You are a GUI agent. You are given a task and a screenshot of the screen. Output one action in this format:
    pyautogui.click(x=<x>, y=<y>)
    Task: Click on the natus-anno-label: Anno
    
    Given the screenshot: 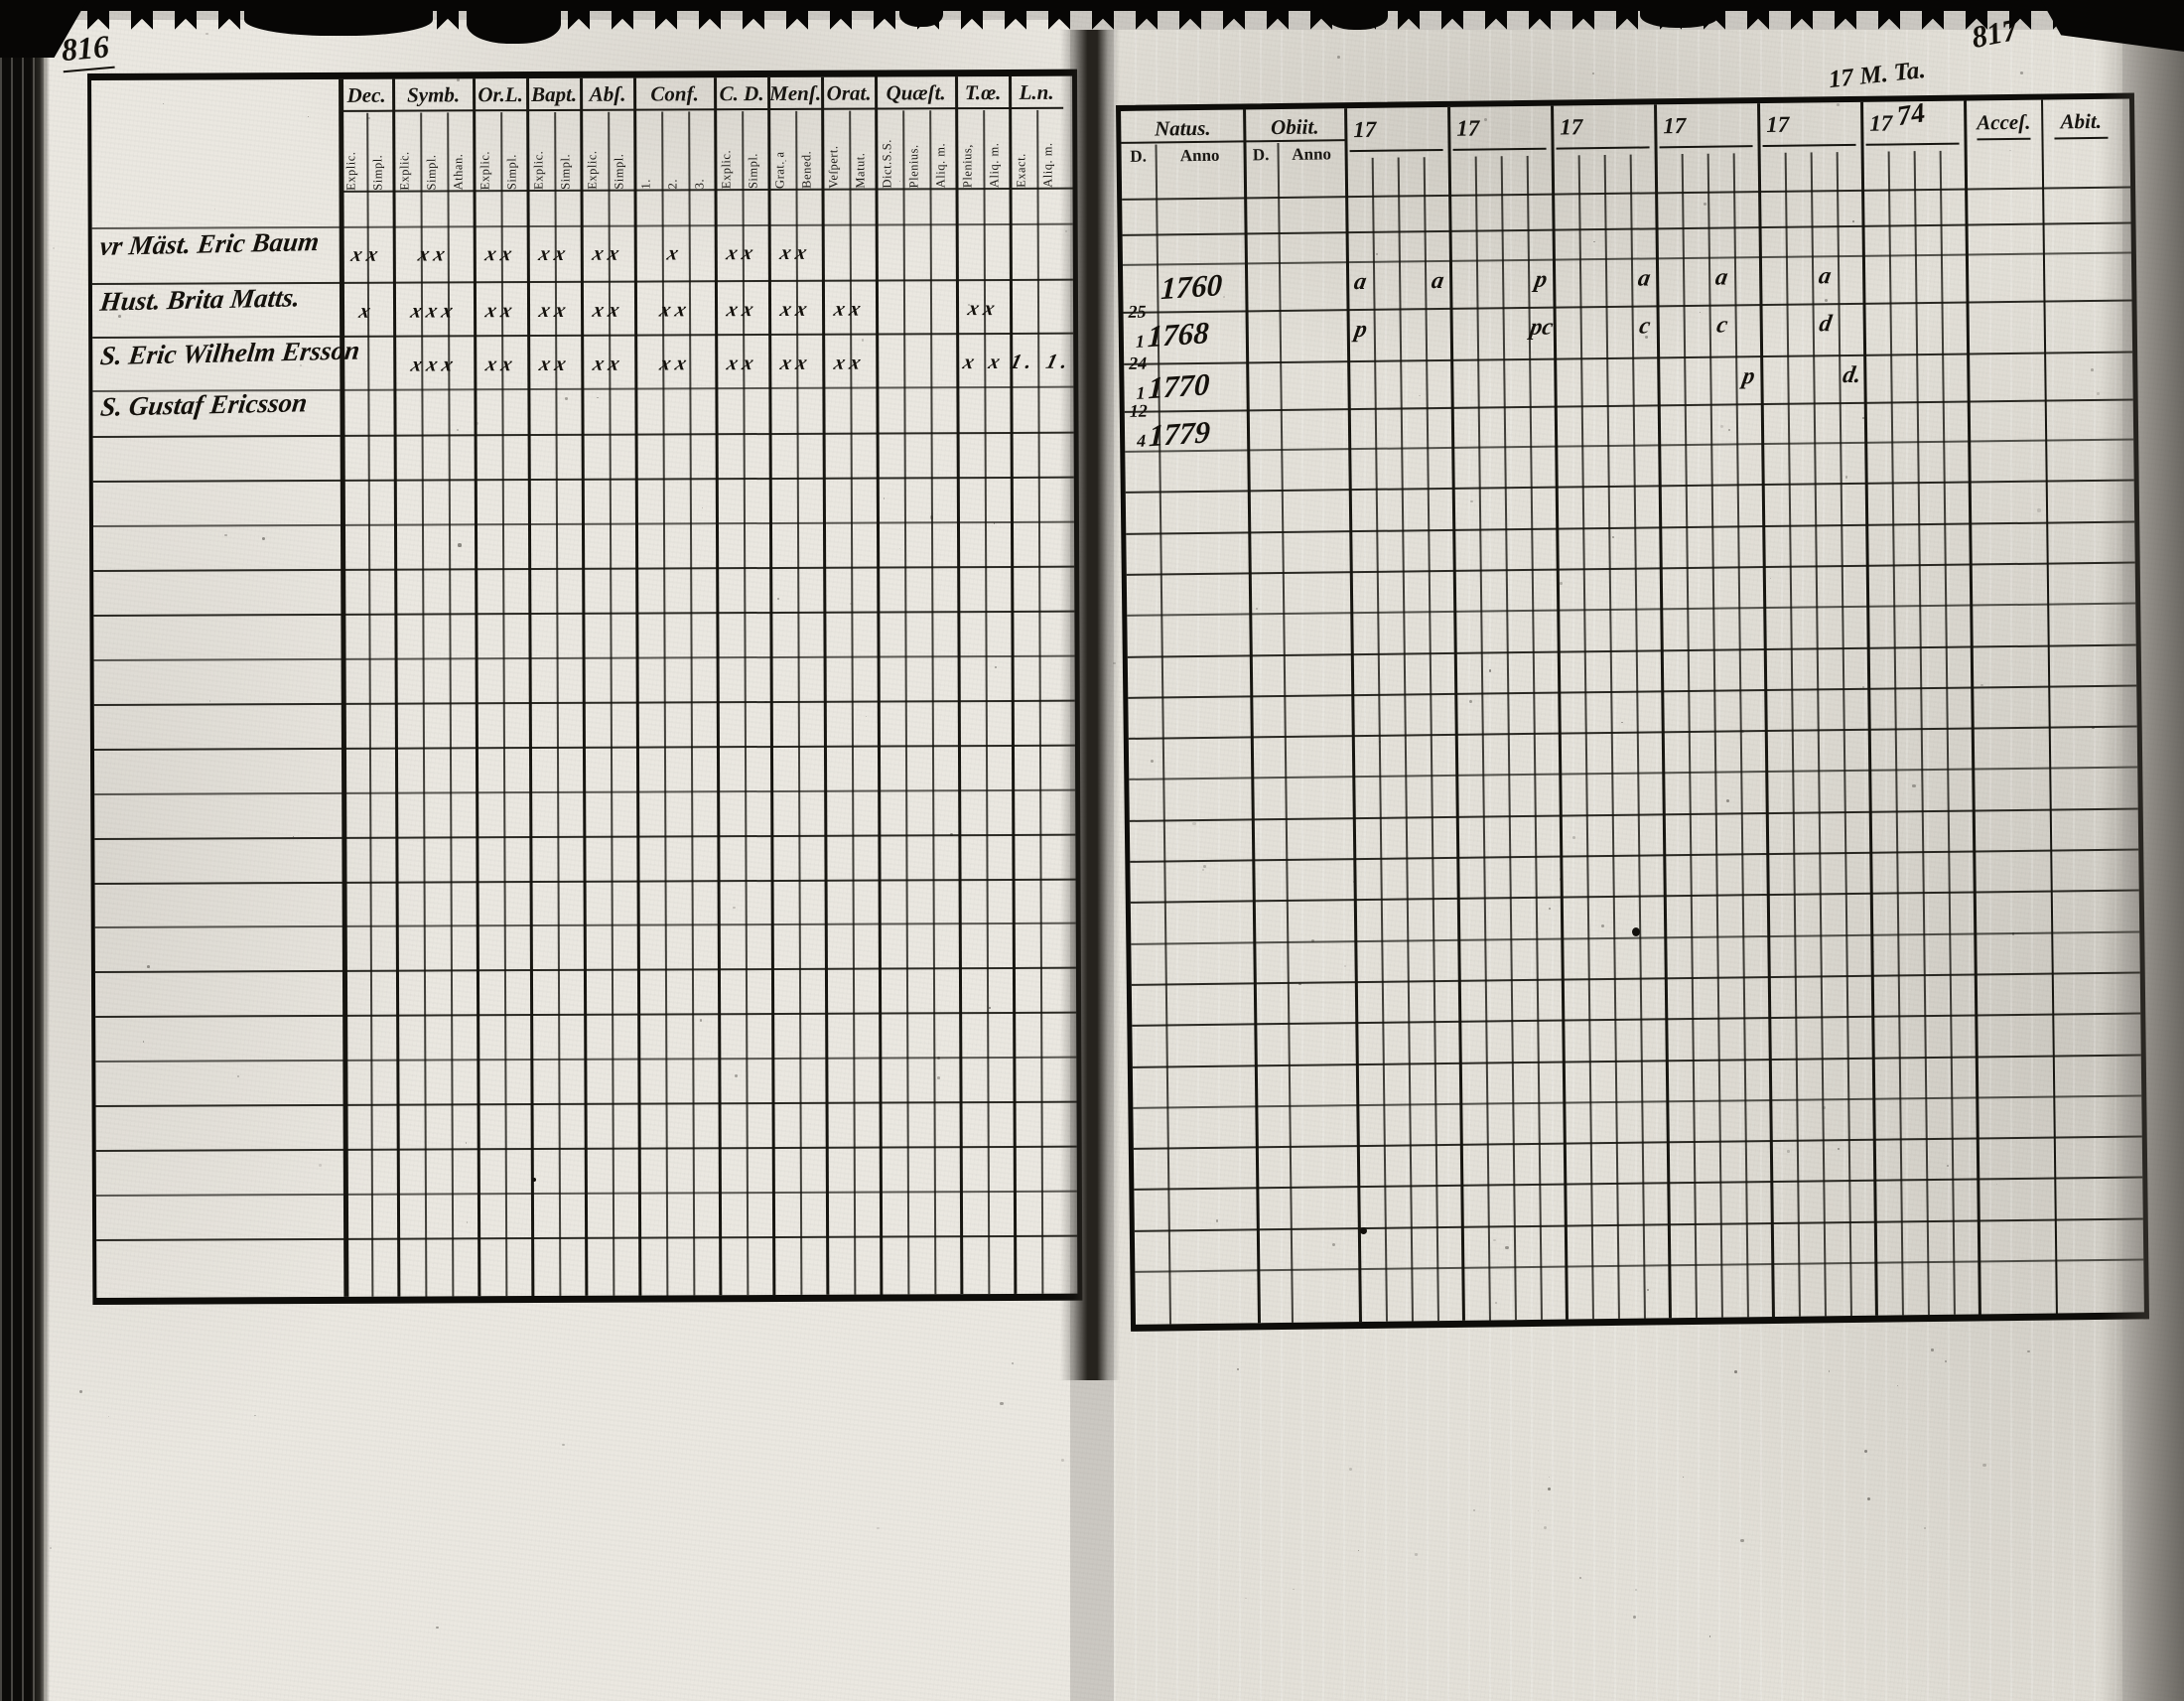 What is the action you would take?
    pyautogui.click(x=1199, y=155)
    